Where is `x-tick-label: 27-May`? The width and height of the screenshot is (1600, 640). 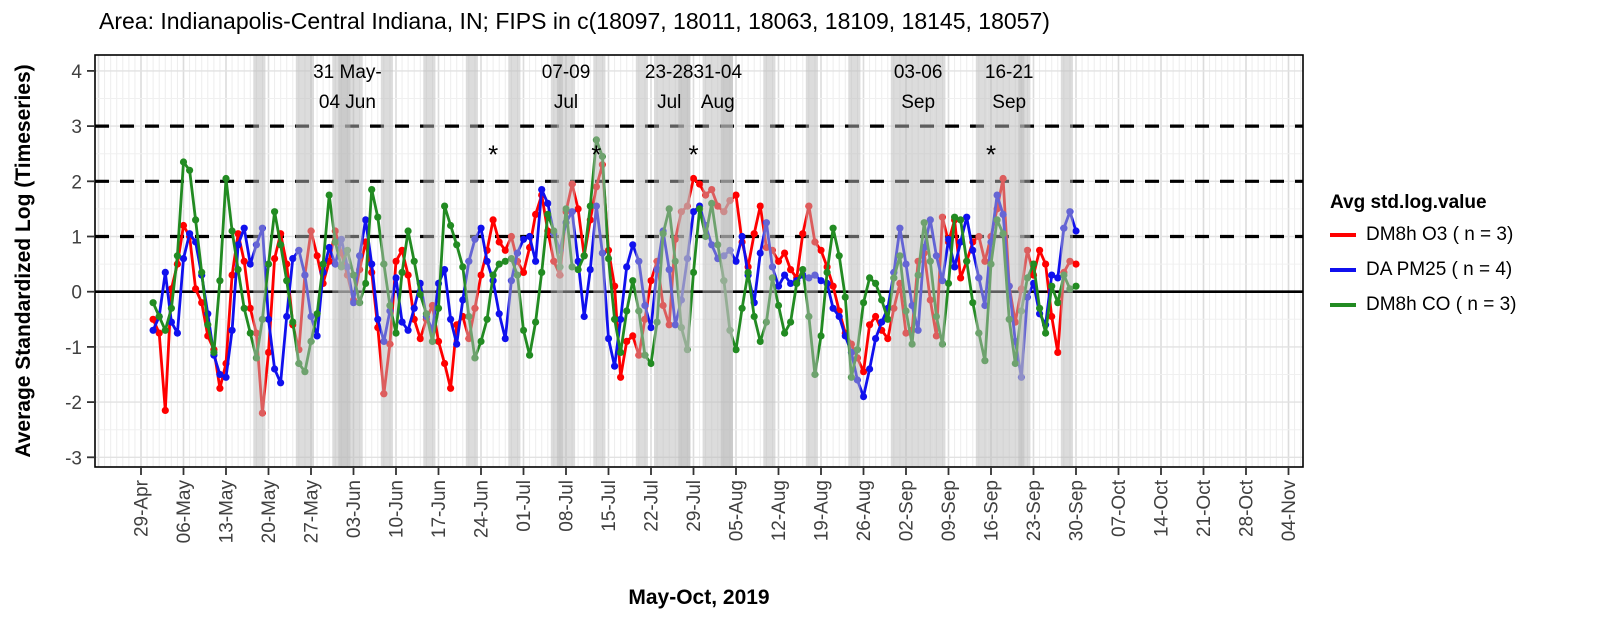 x-tick-label: 27-May is located at coordinates (312, 512).